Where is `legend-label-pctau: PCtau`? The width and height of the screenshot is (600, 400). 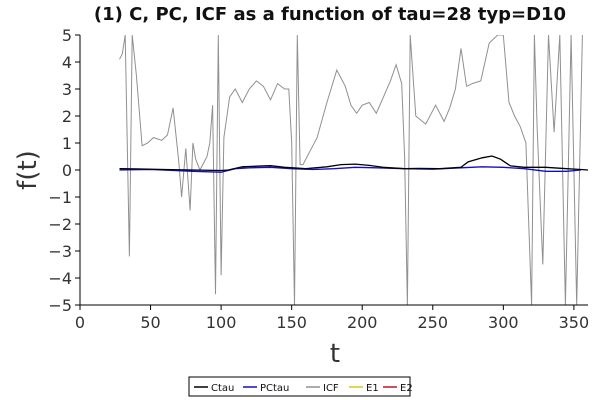 legend-label-pctau: PCtau is located at coordinates (274, 388).